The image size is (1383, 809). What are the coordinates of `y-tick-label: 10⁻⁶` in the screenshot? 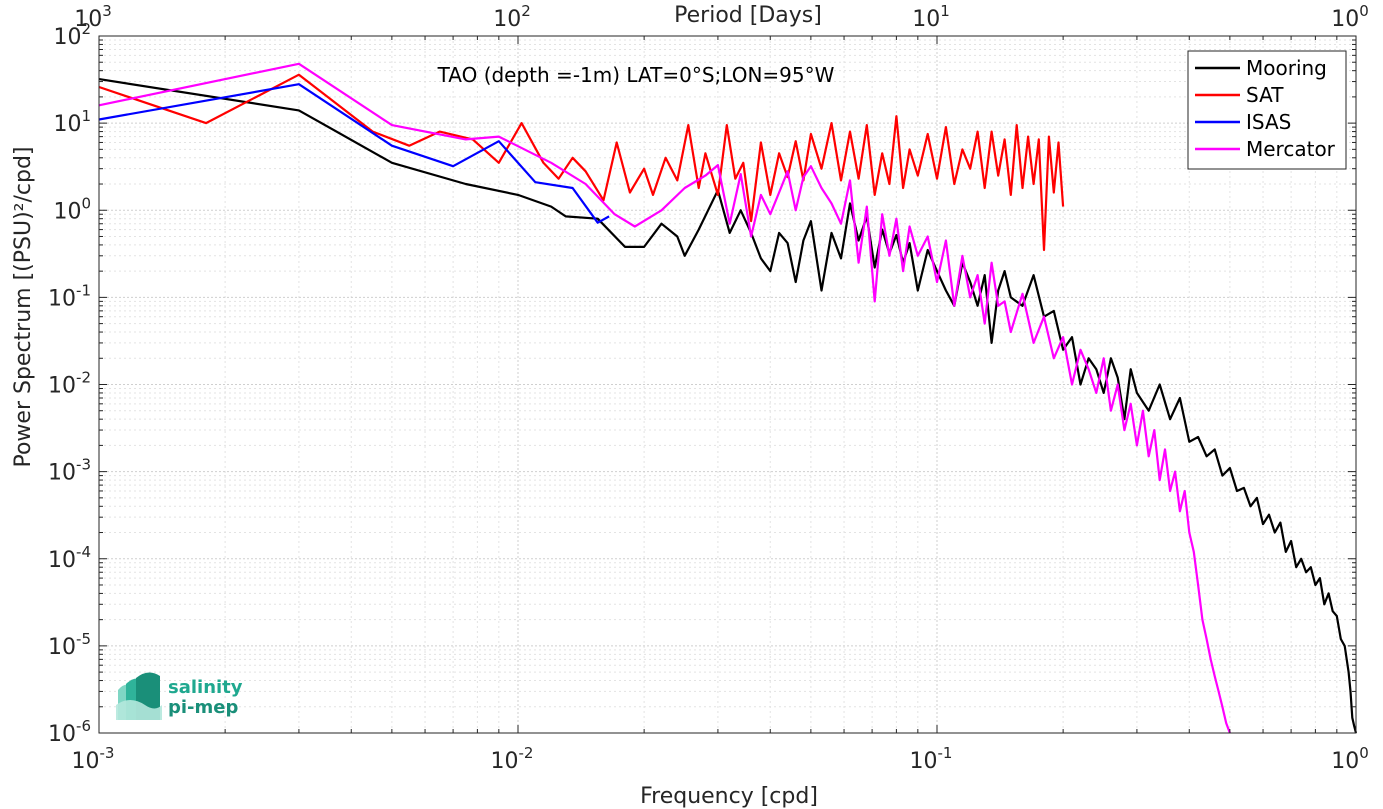 It's located at (69, 732).